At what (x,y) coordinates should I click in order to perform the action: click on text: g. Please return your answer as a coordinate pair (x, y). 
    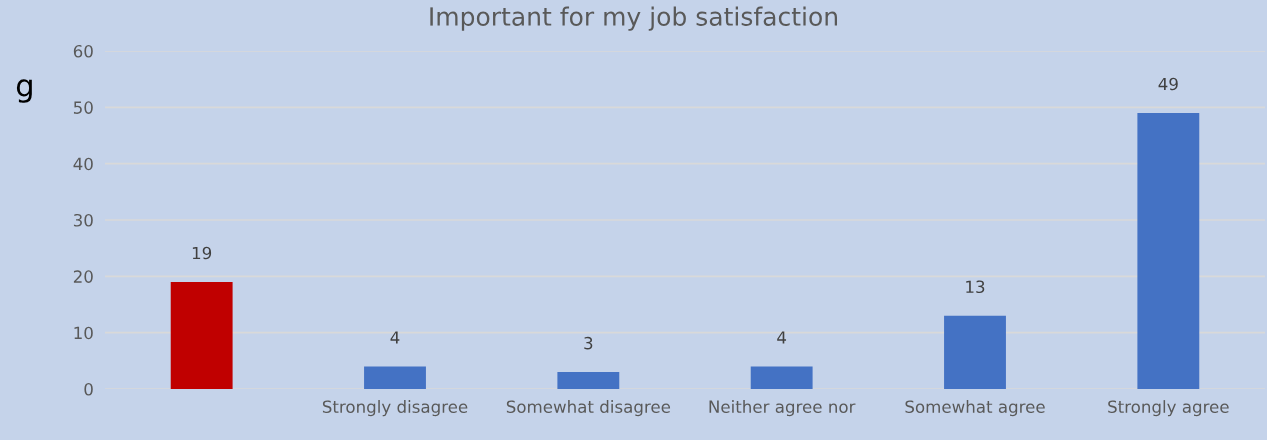
    Looking at the image, I should click on (24, 91).